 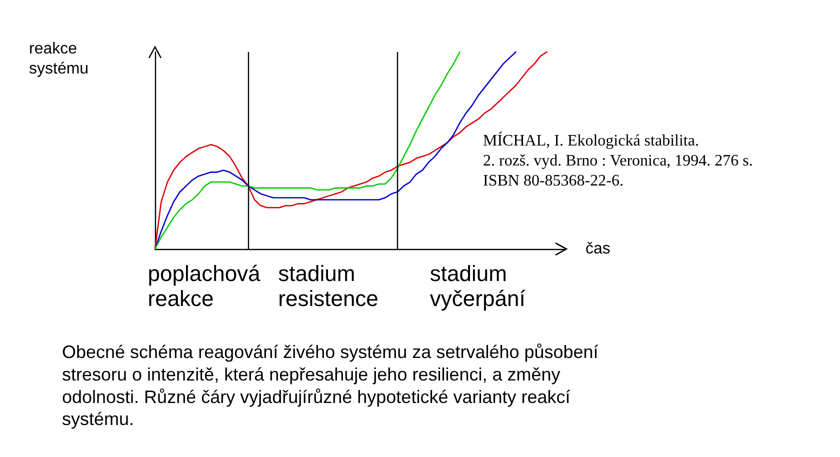 I want to click on x-tick-label: stadium resistence, so click(x=328, y=286).